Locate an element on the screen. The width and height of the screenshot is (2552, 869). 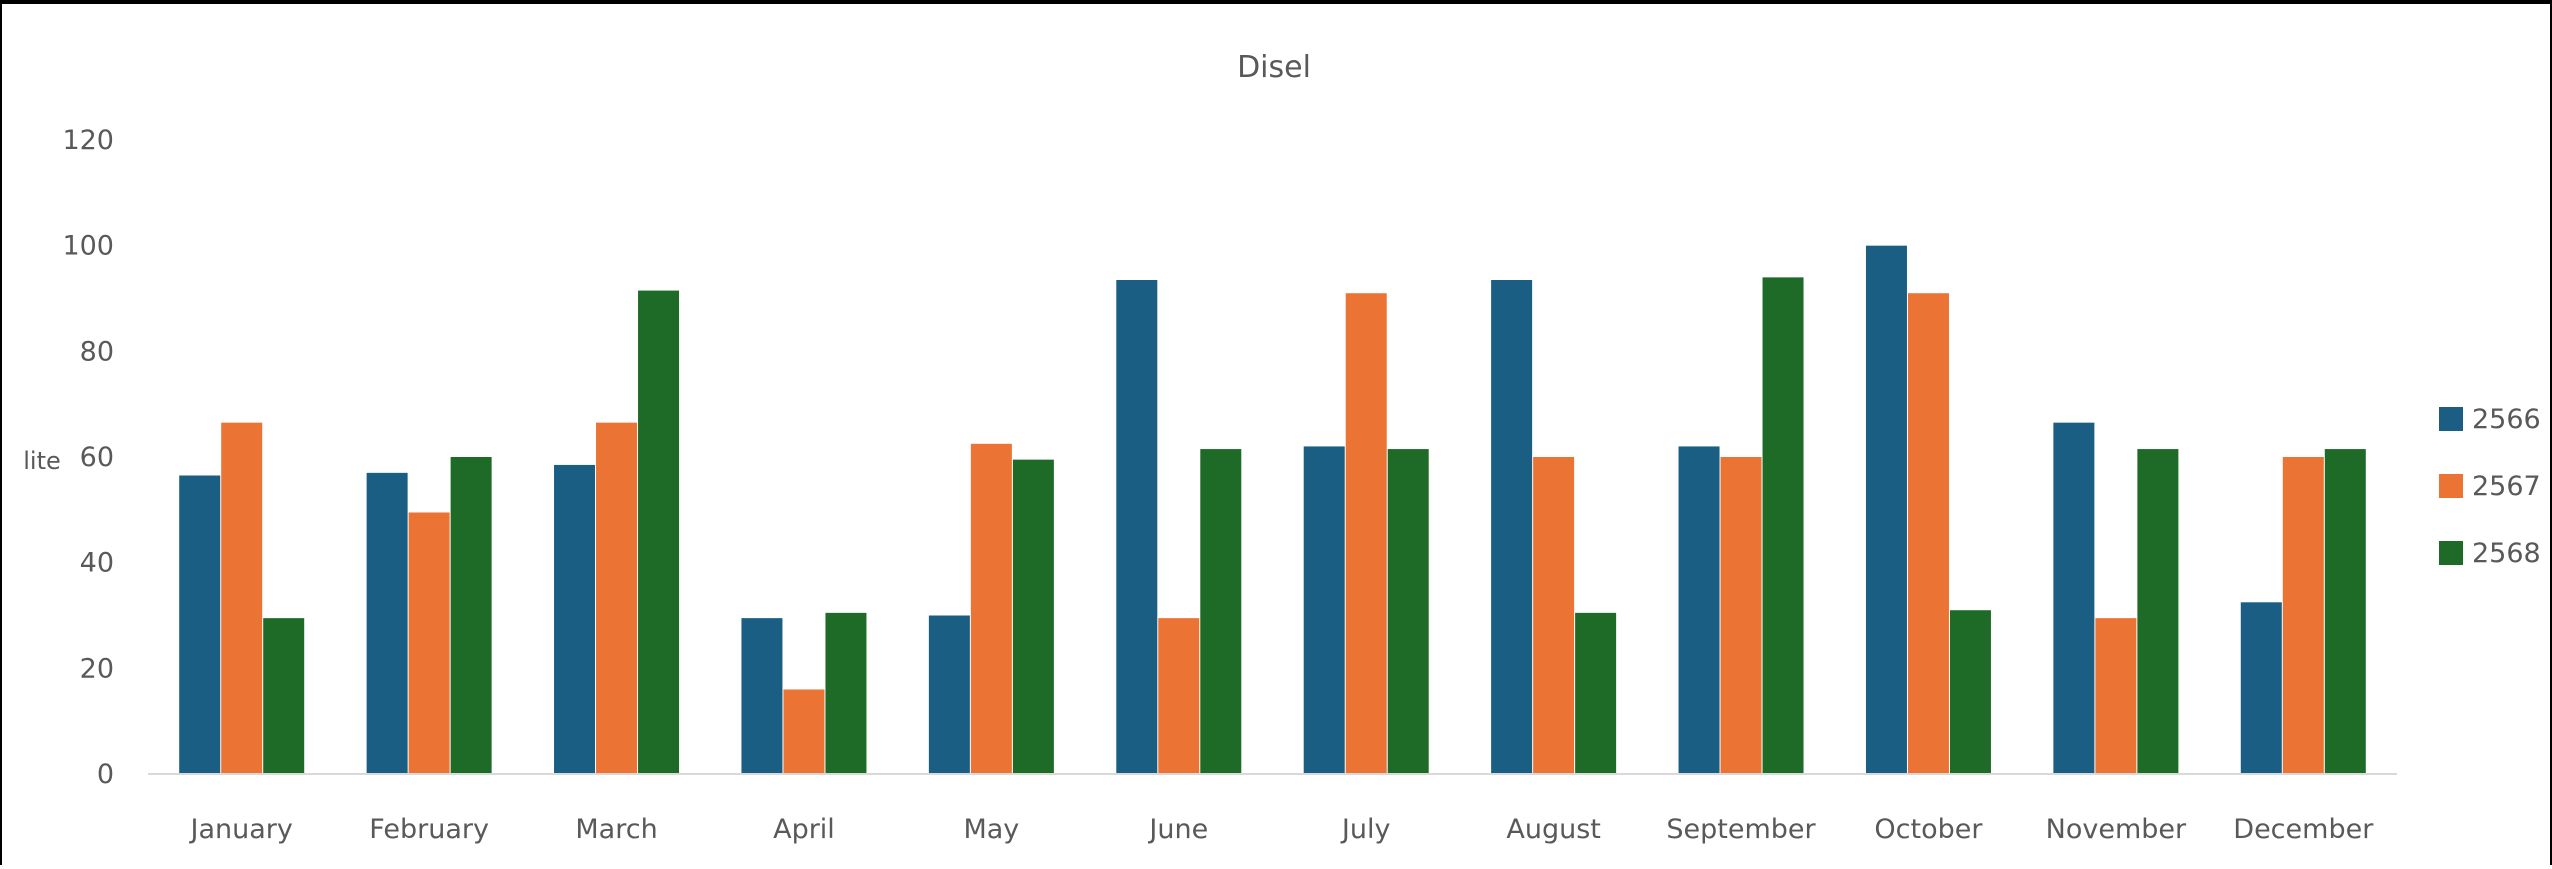
bar-2568-july is located at coordinates (1408, 611).